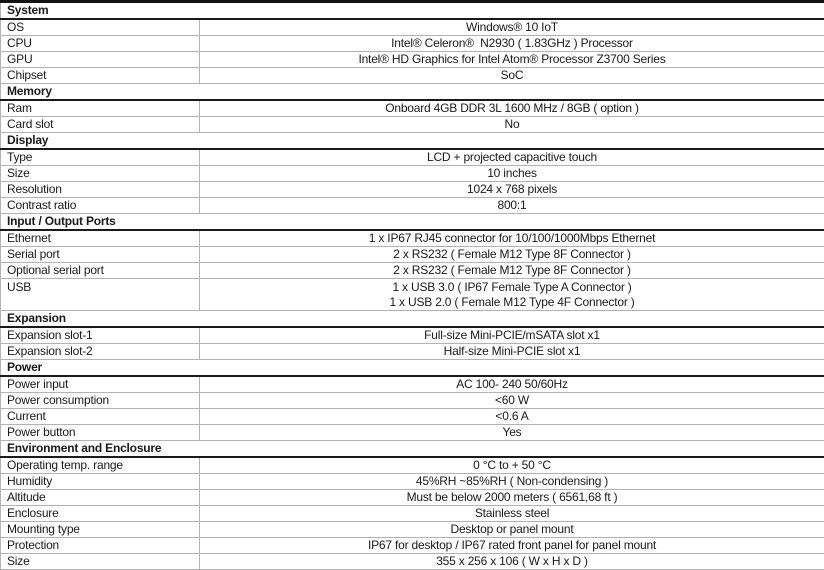 This screenshot has width=824, height=570. Describe the element at coordinates (100, 352) in the screenshot. I see `spec-label: Expansion slot-2` at that location.